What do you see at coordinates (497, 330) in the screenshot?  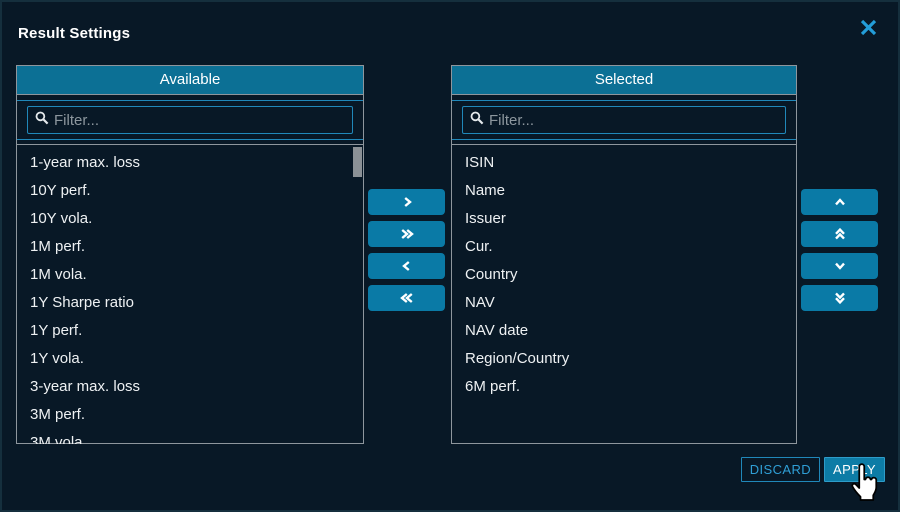 I see `list-item: NAV date` at bounding box center [497, 330].